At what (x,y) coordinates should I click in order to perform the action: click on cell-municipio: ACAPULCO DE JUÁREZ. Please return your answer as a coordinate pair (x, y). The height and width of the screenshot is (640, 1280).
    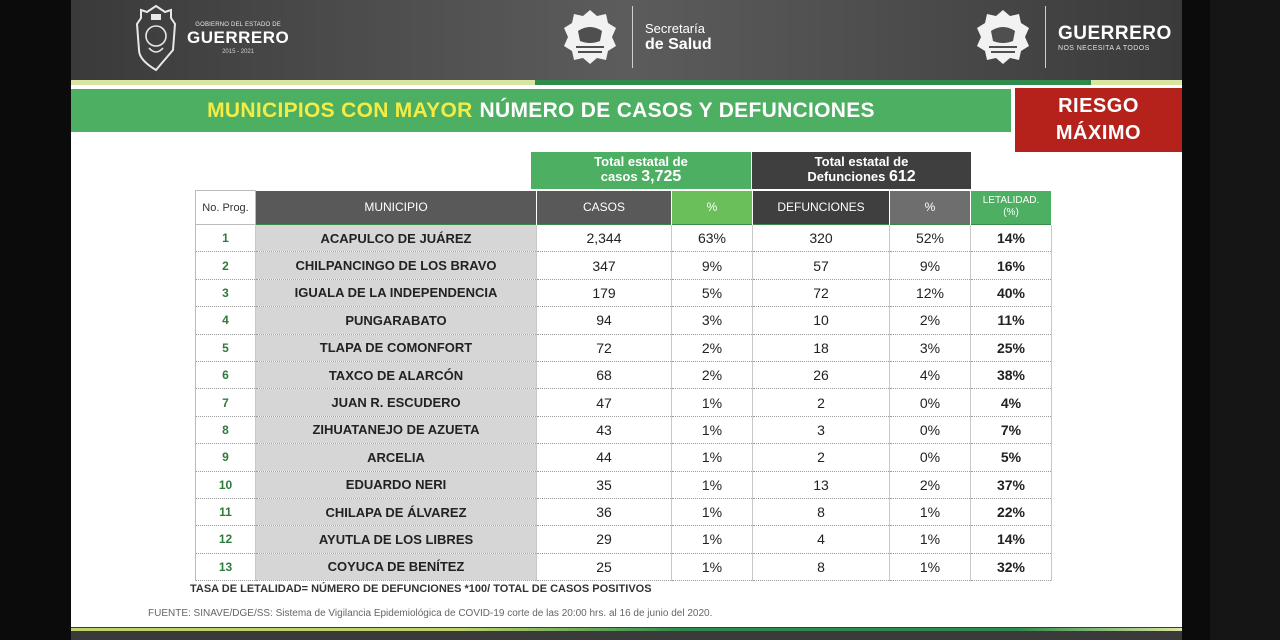
    Looking at the image, I should click on (396, 238).